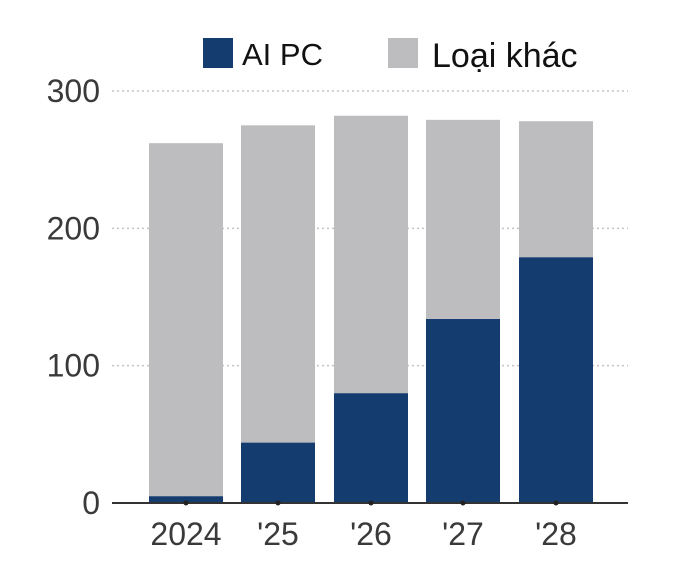 The height and width of the screenshot is (584, 700). Describe the element at coordinates (73, 228) in the screenshot. I see `y-tick-label: 200` at that location.